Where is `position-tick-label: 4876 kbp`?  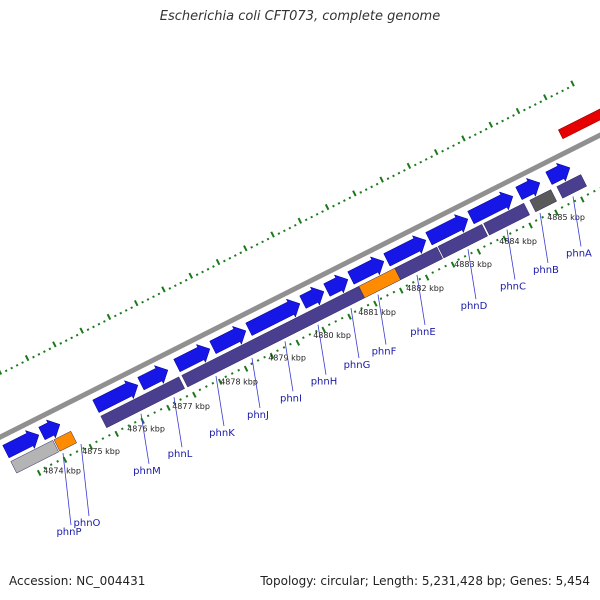 position-tick-label: 4876 kbp is located at coordinates (146, 428).